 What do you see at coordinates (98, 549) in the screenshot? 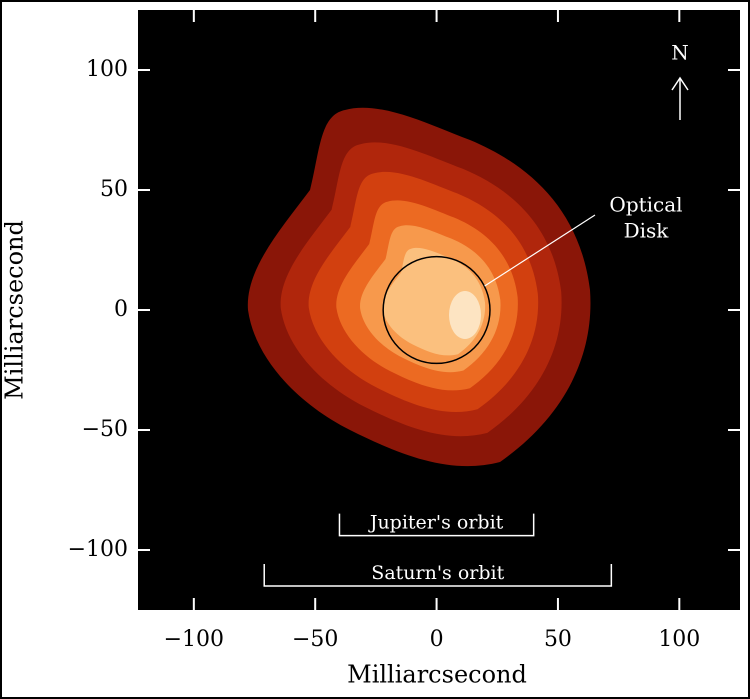
I see `y-tick-label: −100` at bounding box center [98, 549].